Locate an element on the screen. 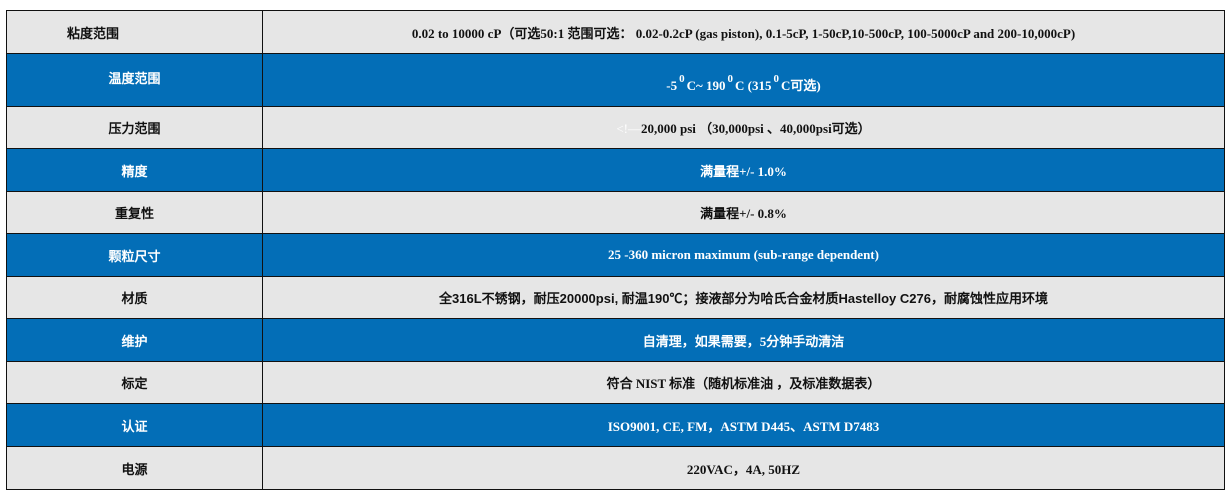 The image size is (1230, 496). value: ISO9001, CE, FM，ASTM D445、ASTM D7483 is located at coordinates (743, 425).